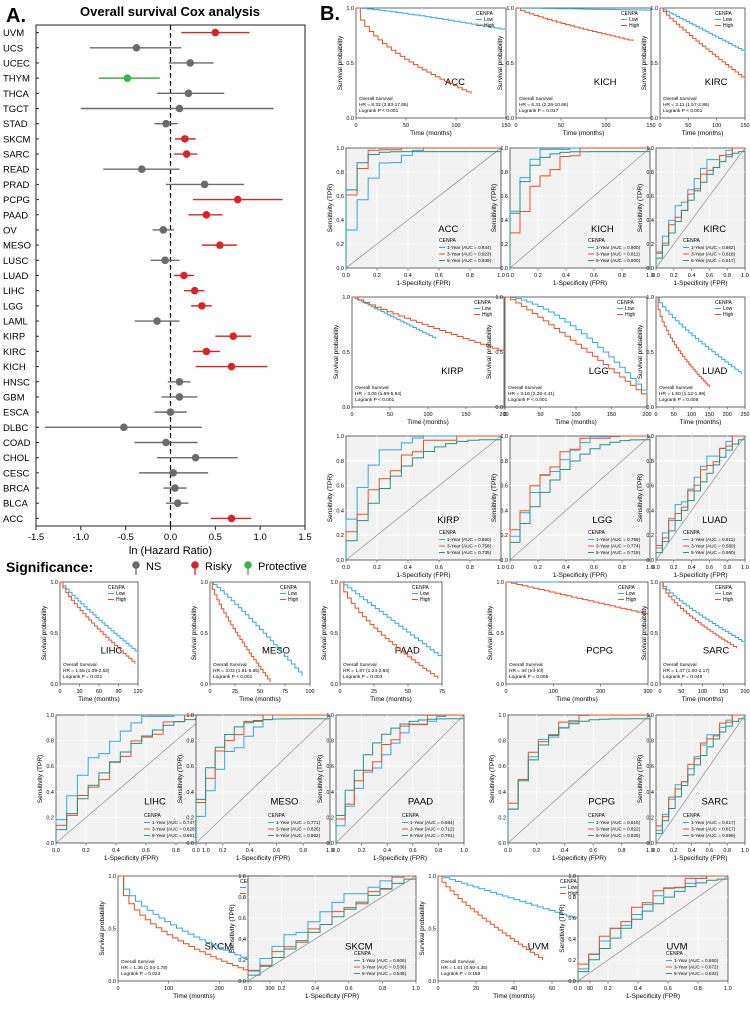 This screenshot has height=1016, width=750. I want to click on axis-tick-label: 150, so click(505, 126).